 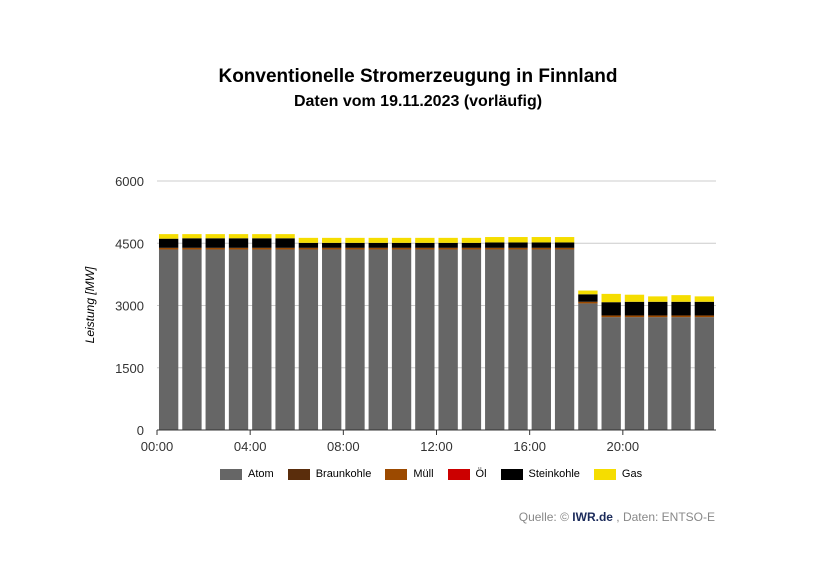 I want to click on source-prefix: Quelle: ©, so click(x=543, y=517).